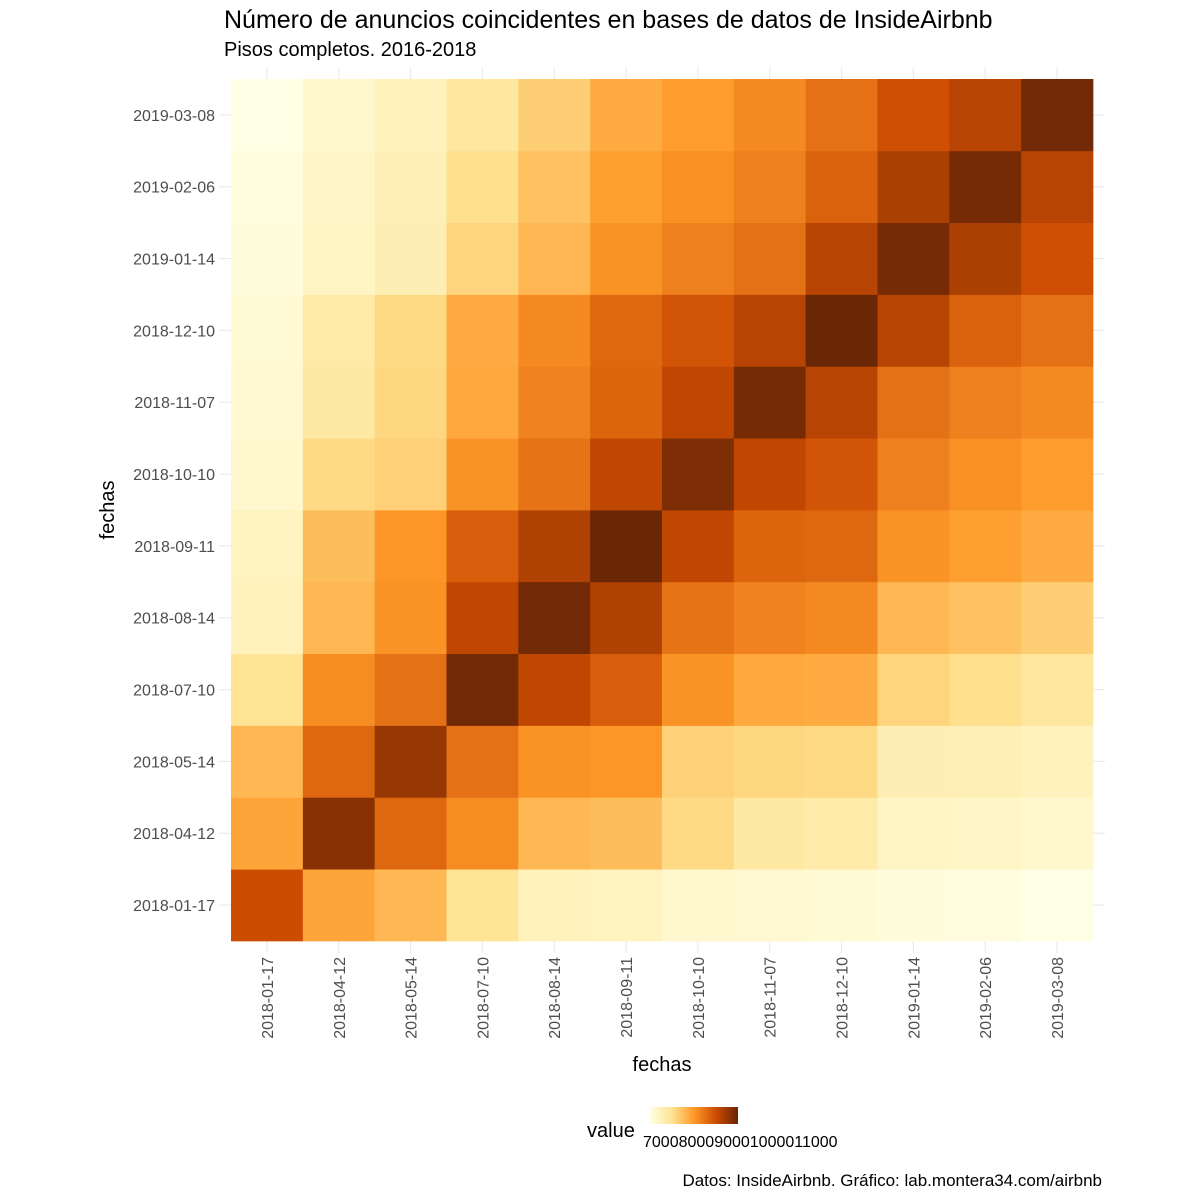  I want to click on y-tick-label: 2018-09-11, so click(174, 547).